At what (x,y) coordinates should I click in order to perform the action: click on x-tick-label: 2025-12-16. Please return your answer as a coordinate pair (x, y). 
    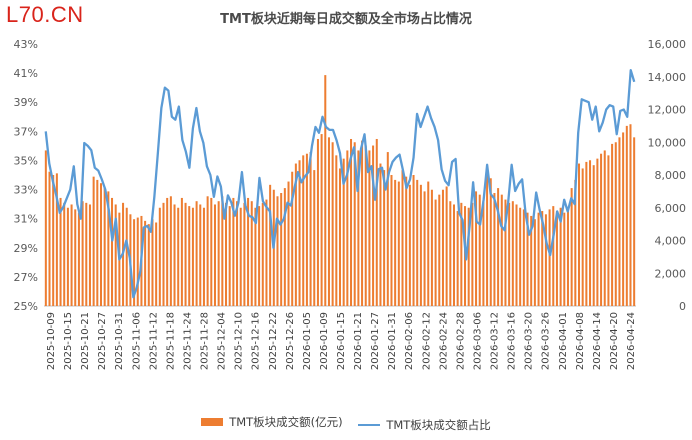
    Looking at the image, I should click on (256, 341).